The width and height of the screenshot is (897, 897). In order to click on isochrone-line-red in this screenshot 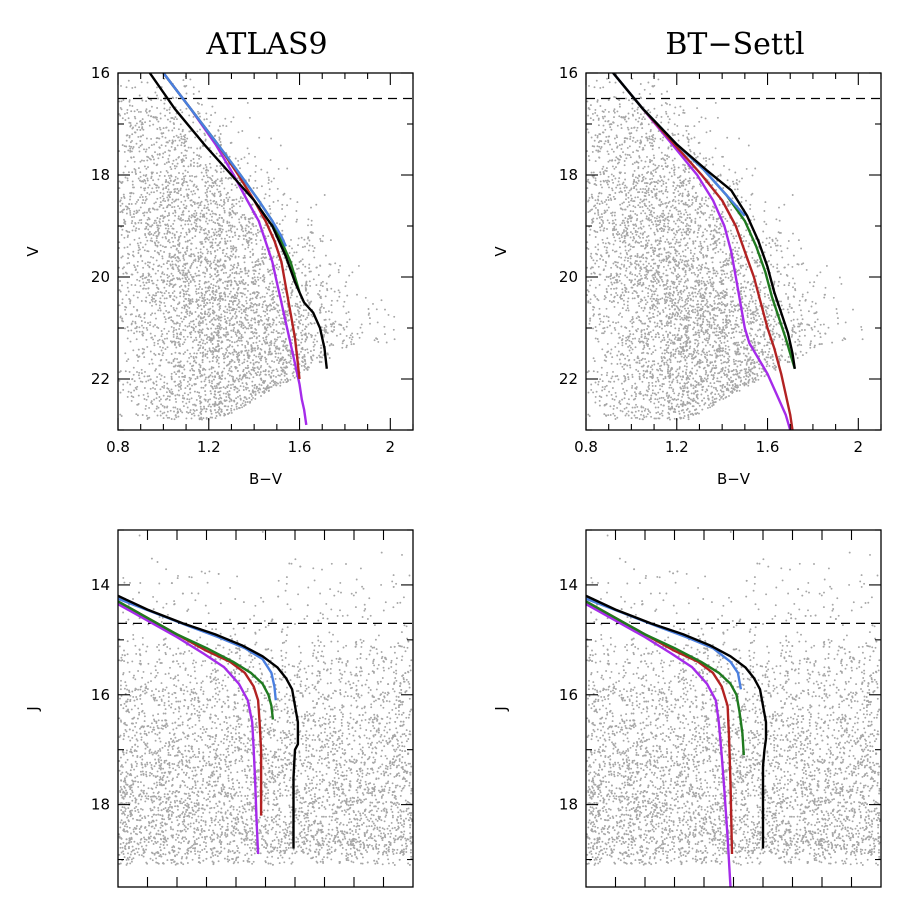, I will do `click(703, 251)`.